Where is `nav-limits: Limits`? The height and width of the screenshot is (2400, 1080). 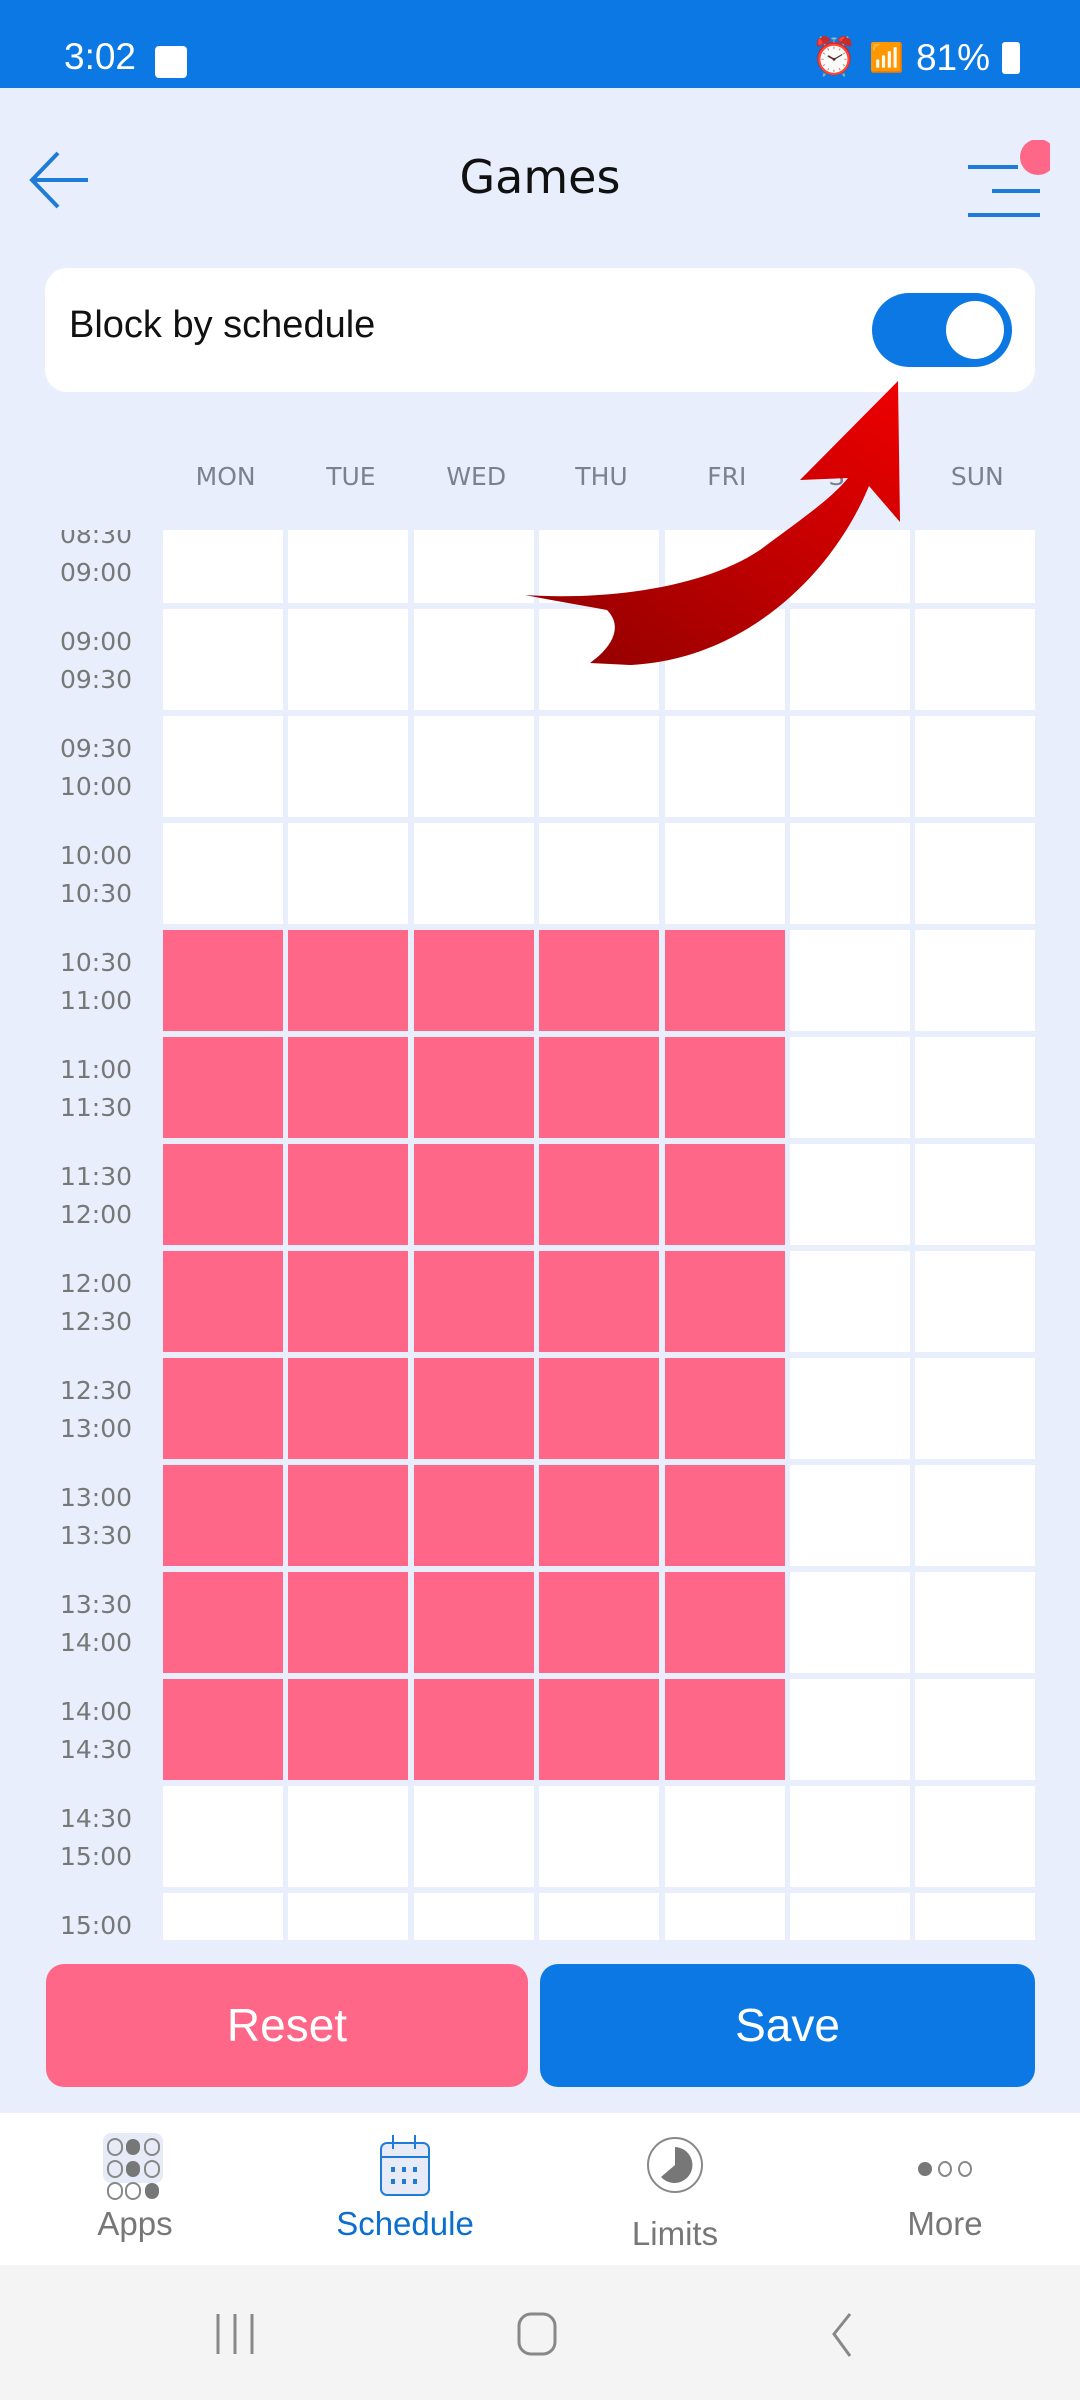
nav-limits: Limits is located at coordinates (675, 2189).